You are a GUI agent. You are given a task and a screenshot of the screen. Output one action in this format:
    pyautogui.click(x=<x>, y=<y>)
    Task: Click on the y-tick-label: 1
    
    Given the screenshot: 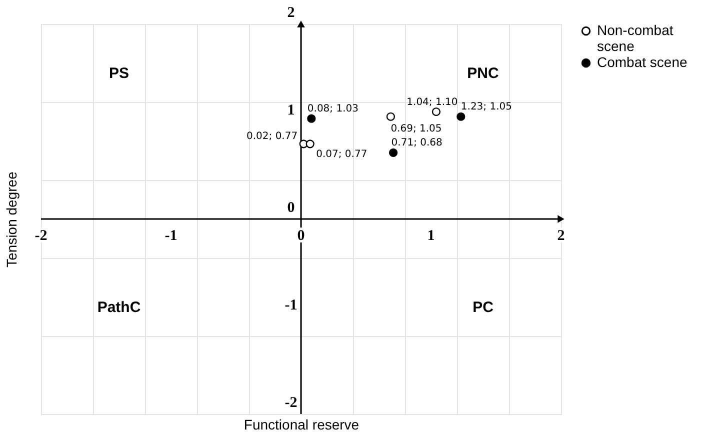 What is the action you would take?
    pyautogui.click(x=291, y=110)
    